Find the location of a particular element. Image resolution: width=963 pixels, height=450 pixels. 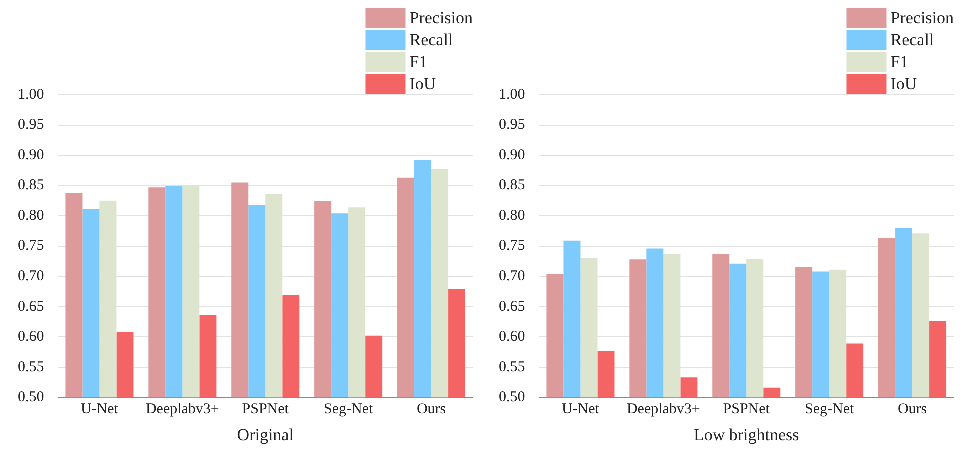

x-axis-title: Original is located at coordinates (265, 434).